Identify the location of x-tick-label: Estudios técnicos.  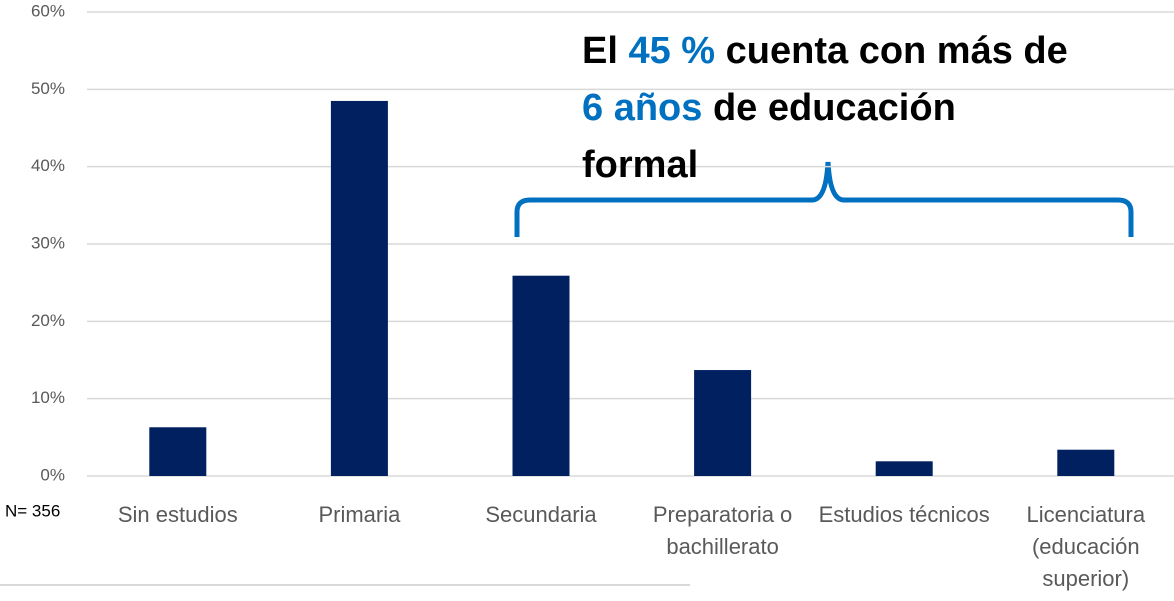
(904, 514).